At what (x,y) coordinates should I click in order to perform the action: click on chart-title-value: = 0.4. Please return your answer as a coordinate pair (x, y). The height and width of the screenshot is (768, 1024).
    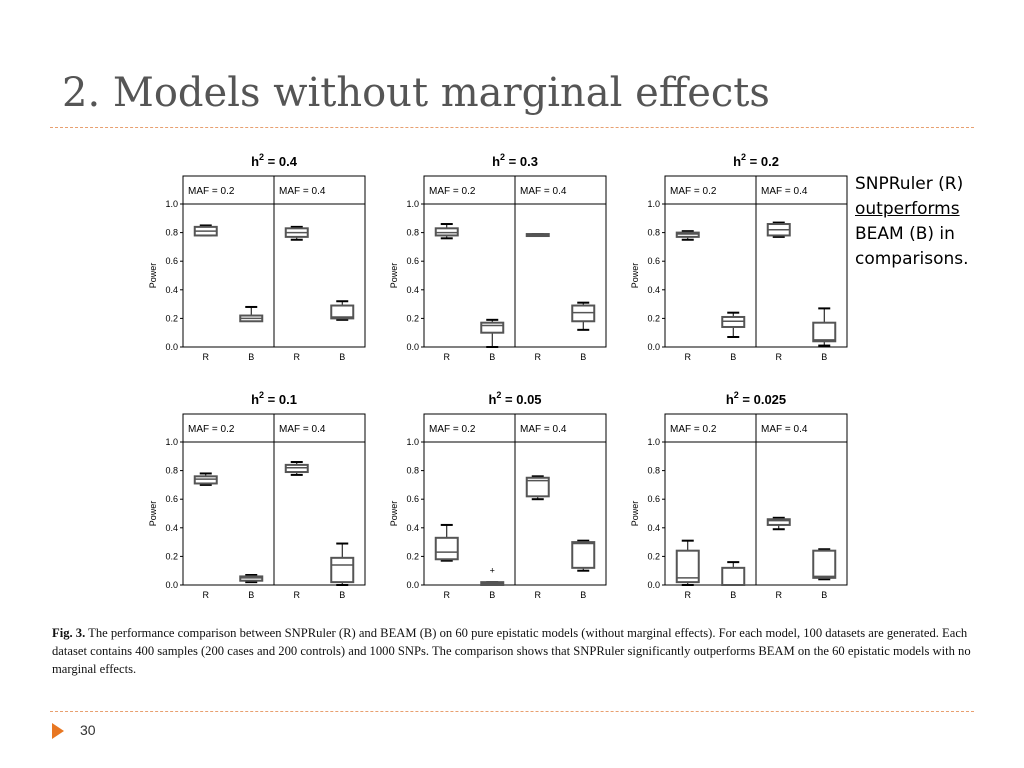
    Looking at the image, I should click on (281, 161).